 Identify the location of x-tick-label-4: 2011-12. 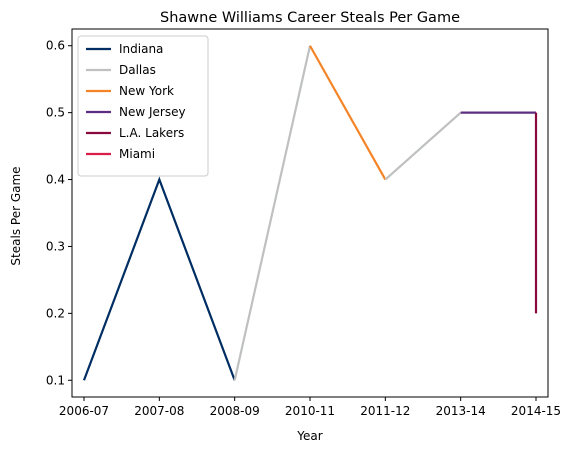
(385, 411).